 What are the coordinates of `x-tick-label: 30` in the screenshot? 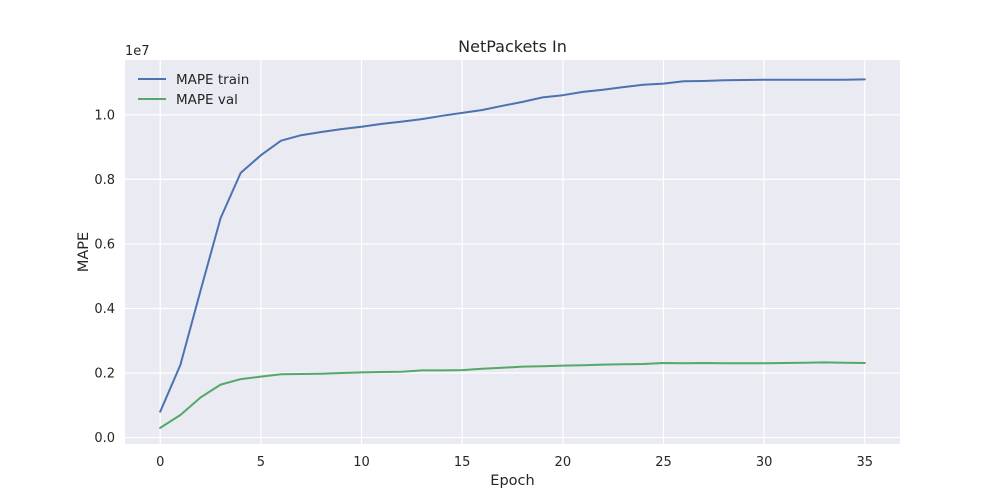 It's located at (764, 462).